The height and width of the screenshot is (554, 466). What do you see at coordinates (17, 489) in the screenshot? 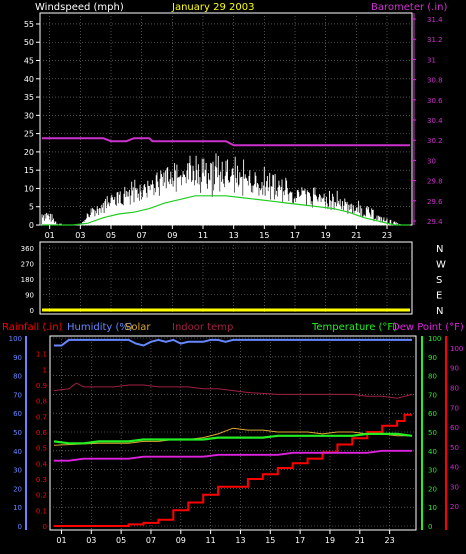
I see `humidity-tick-label: 20` at bounding box center [17, 489].